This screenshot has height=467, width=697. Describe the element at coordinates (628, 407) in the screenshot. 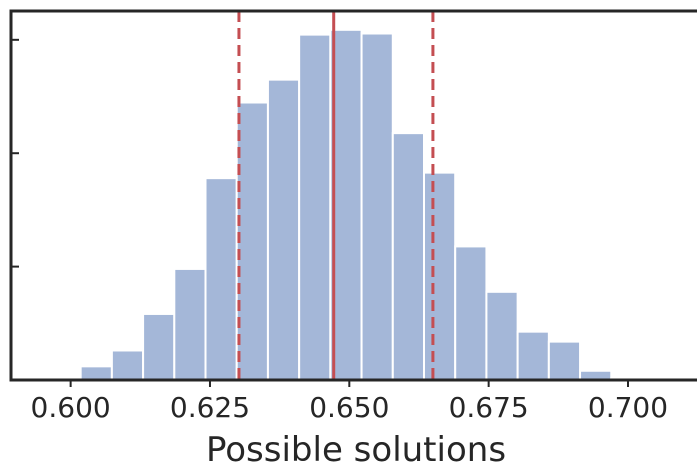

I see `x-tick-label: 0.700` at that location.